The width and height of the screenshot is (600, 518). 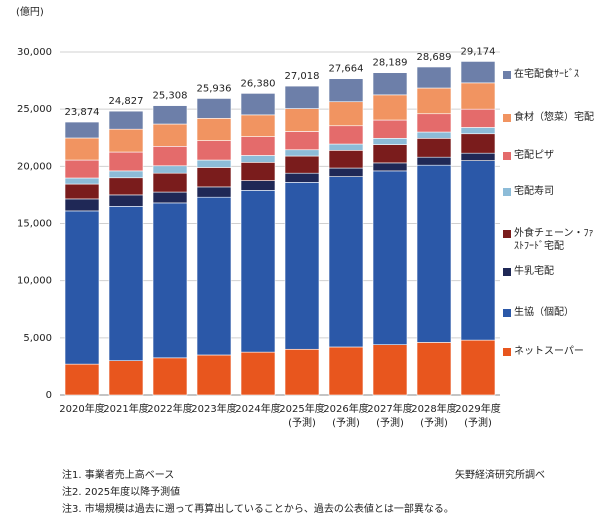 I want to click on legend-label: ネットスーパー, so click(x=549, y=351).